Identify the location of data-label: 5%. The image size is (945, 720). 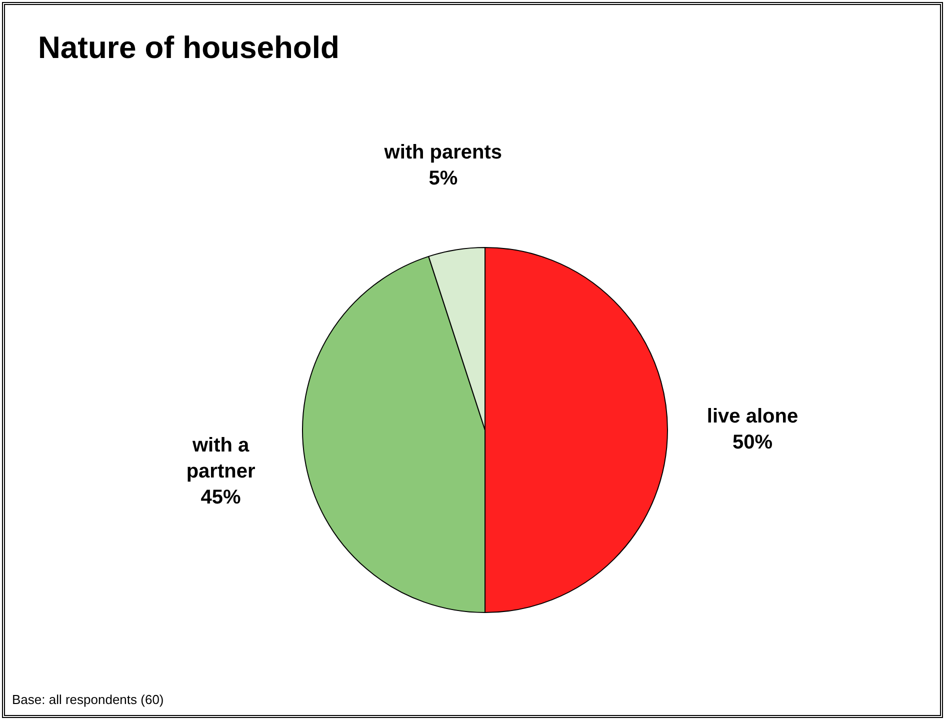
(443, 178).